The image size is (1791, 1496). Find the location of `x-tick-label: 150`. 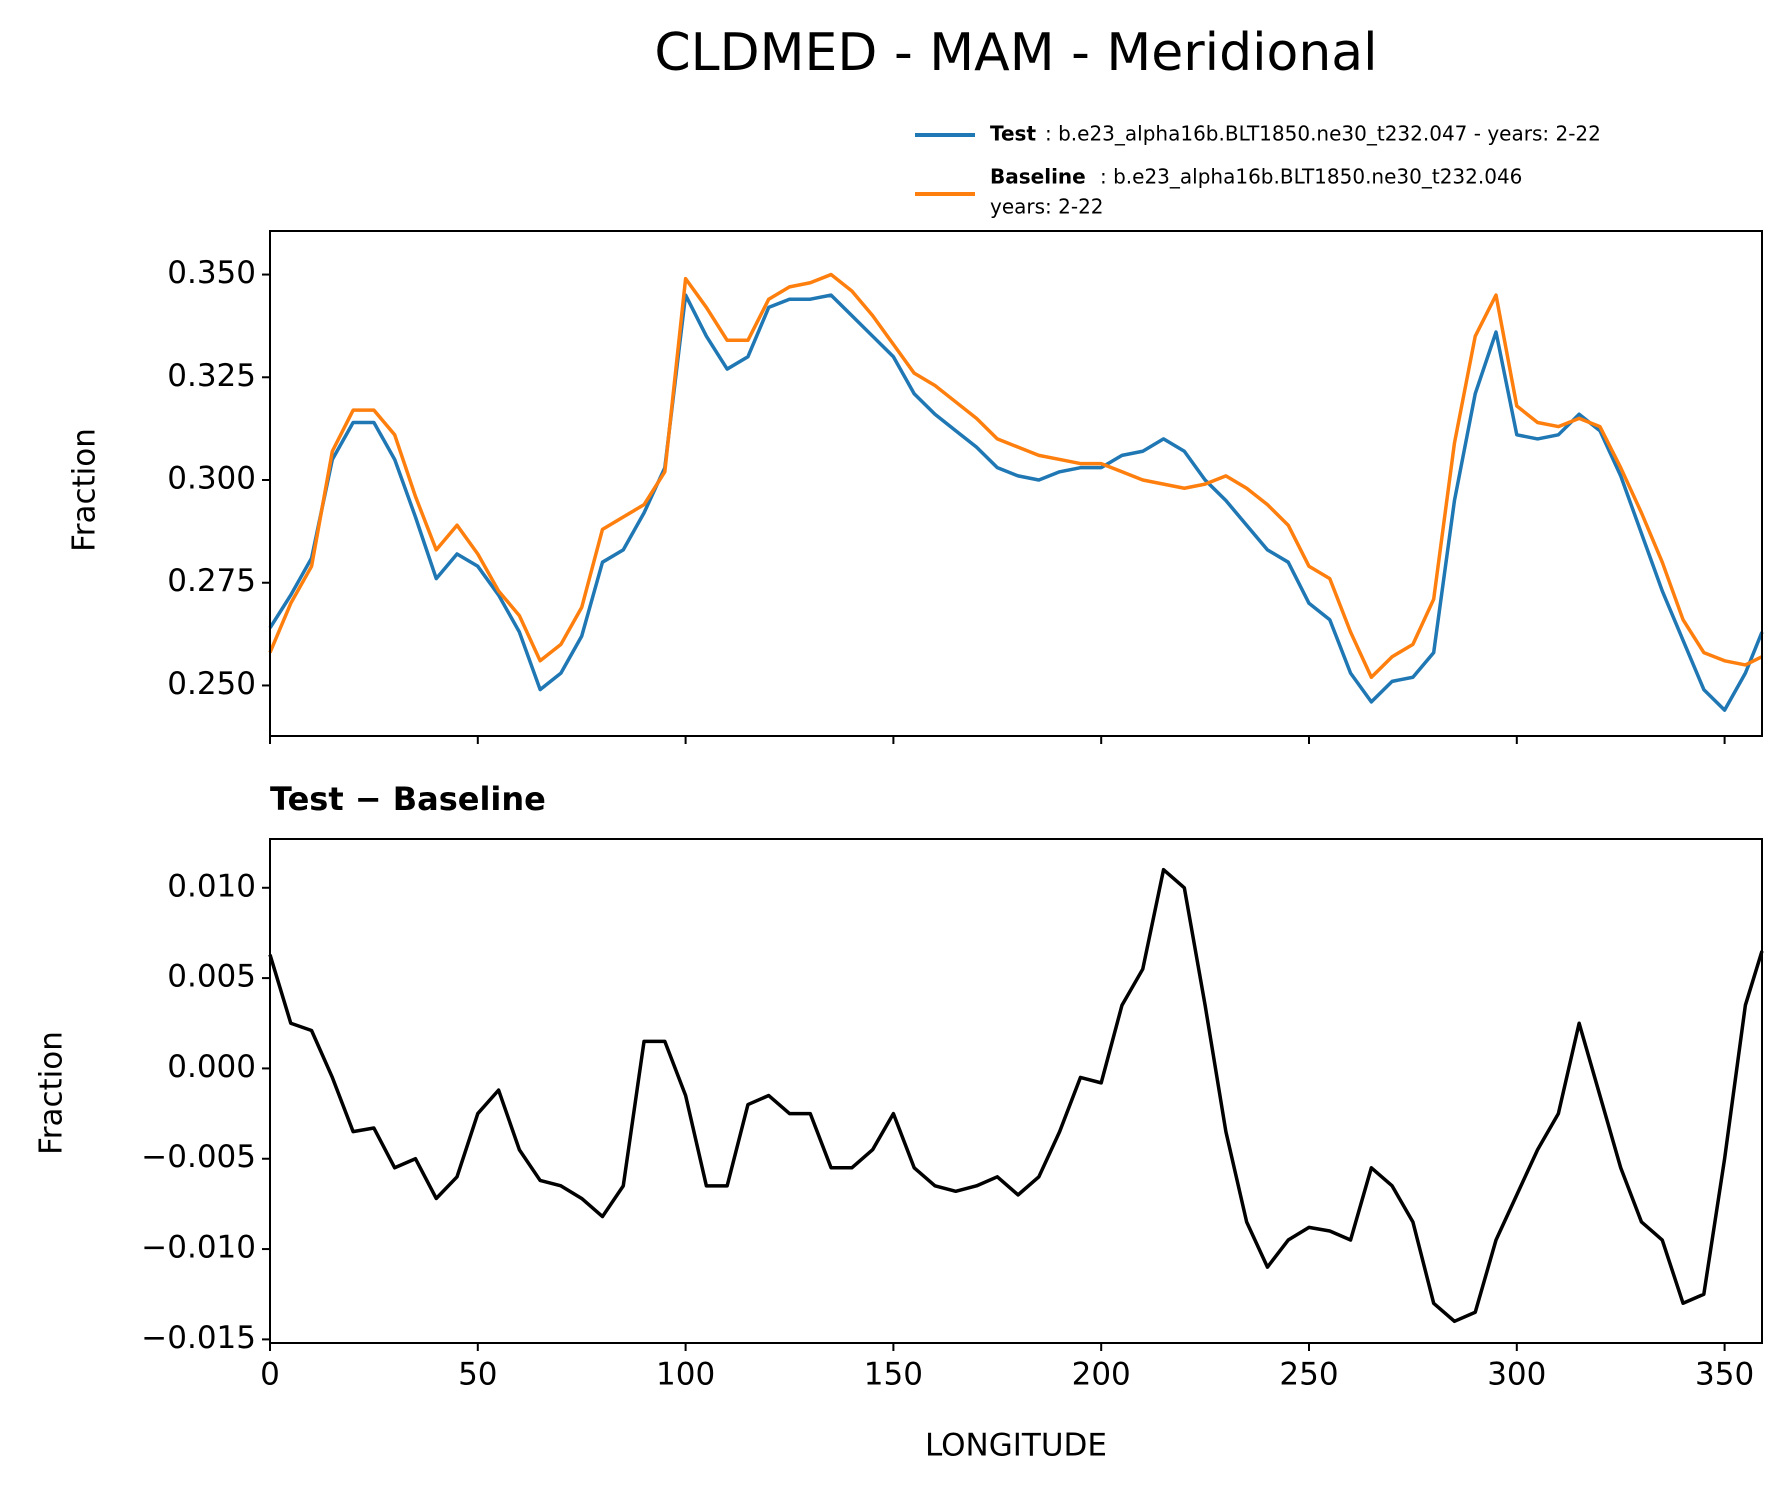

x-tick-label: 150 is located at coordinates (893, 1375).